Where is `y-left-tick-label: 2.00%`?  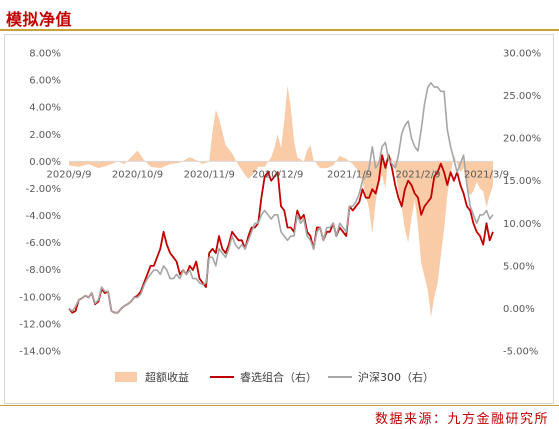
y-left-tick-label: 2.00% is located at coordinates (45, 135).